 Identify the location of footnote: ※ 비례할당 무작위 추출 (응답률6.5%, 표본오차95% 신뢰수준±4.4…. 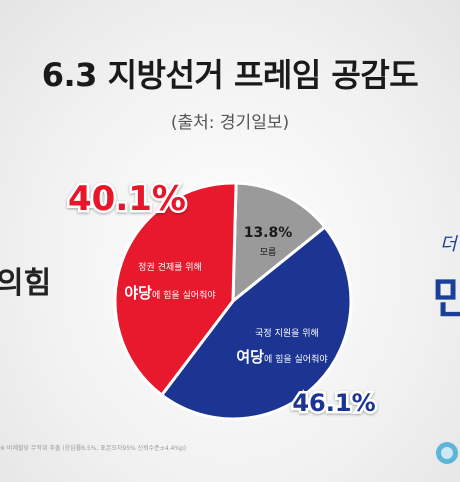
(93, 448).